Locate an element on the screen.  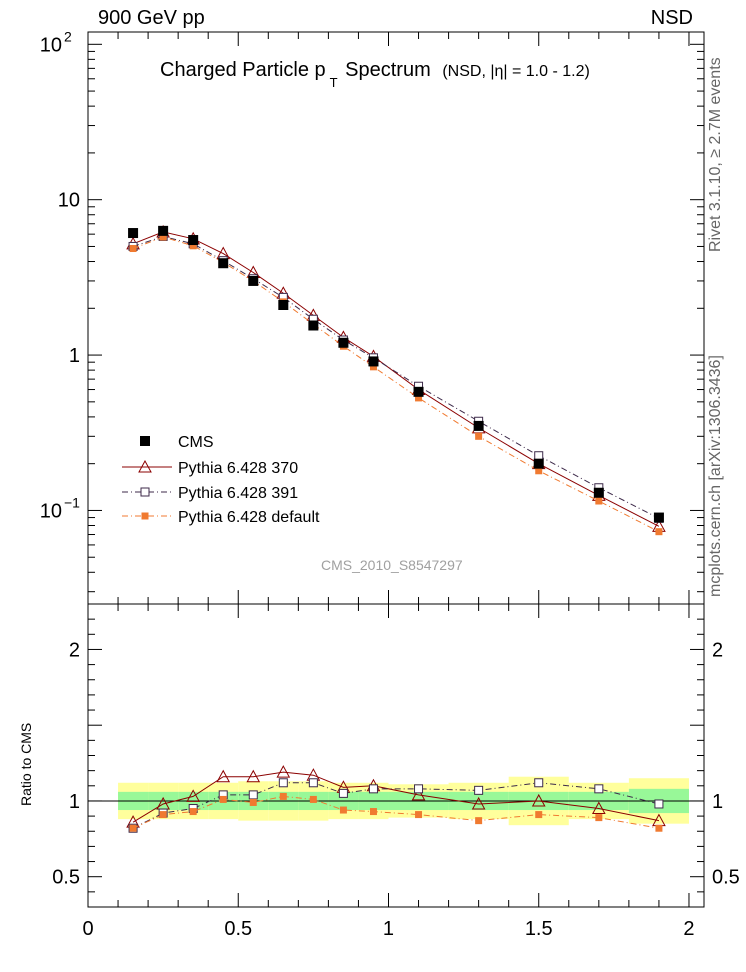
header-process-label: NSD is located at coordinates (671, 18).